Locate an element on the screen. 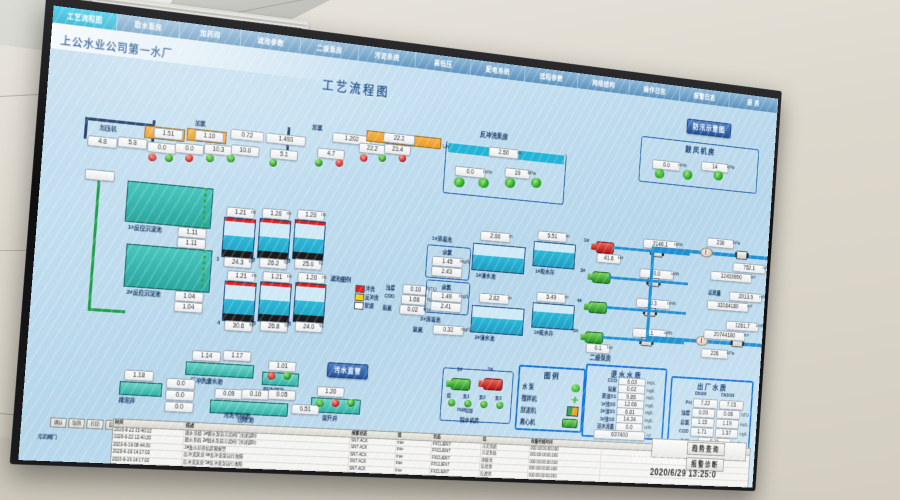  dosing-unit-lh: L/h is located at coordinates (446, 147).